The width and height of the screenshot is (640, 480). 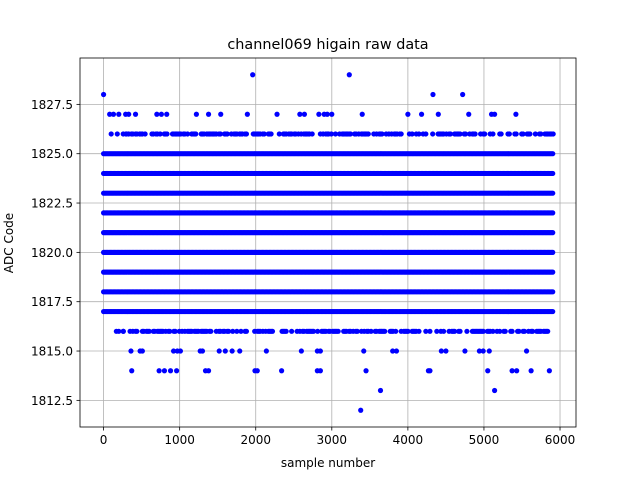 What do you see at coordinates (52, 154) in the screenshot?
I see `y-tick-label: 1825.0` at bounding box center [52, 154].